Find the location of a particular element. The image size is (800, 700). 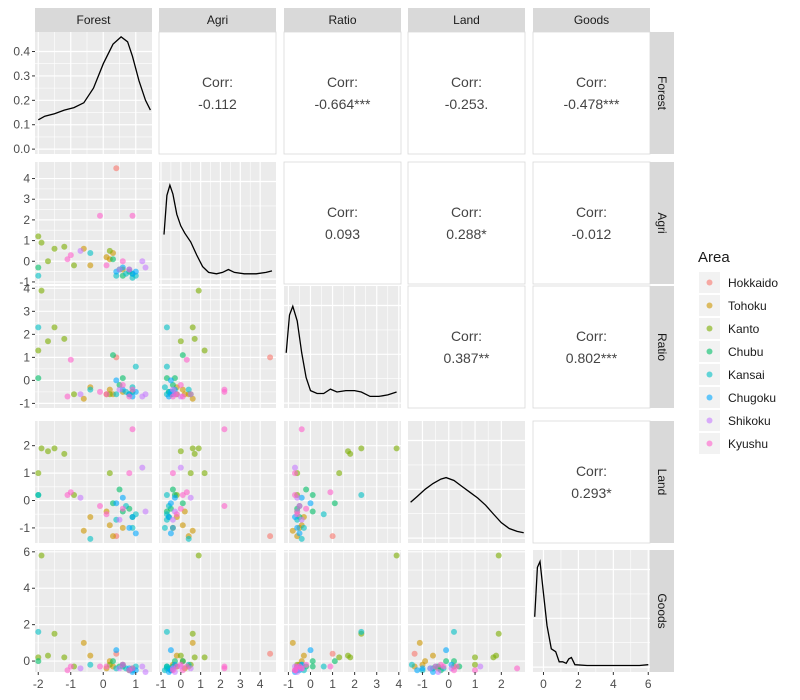

x-tick-label: 3 is located at coordinates (240, 684).